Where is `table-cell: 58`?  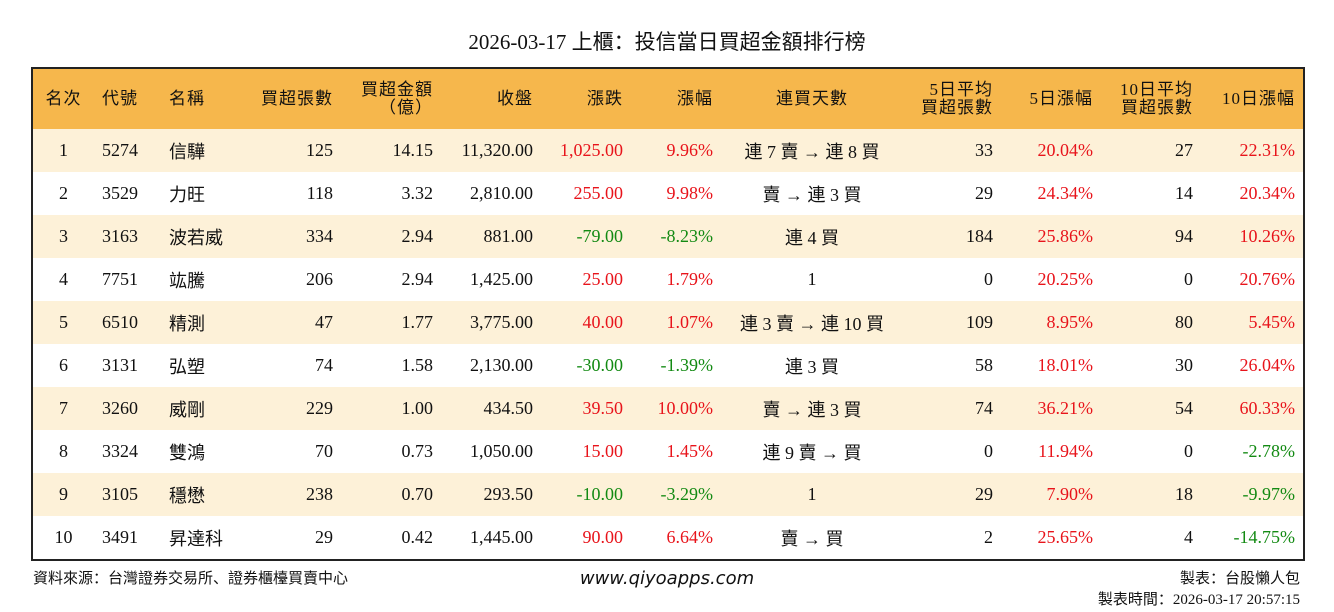 table-cell: 58 is located at coordinates (984, 365).